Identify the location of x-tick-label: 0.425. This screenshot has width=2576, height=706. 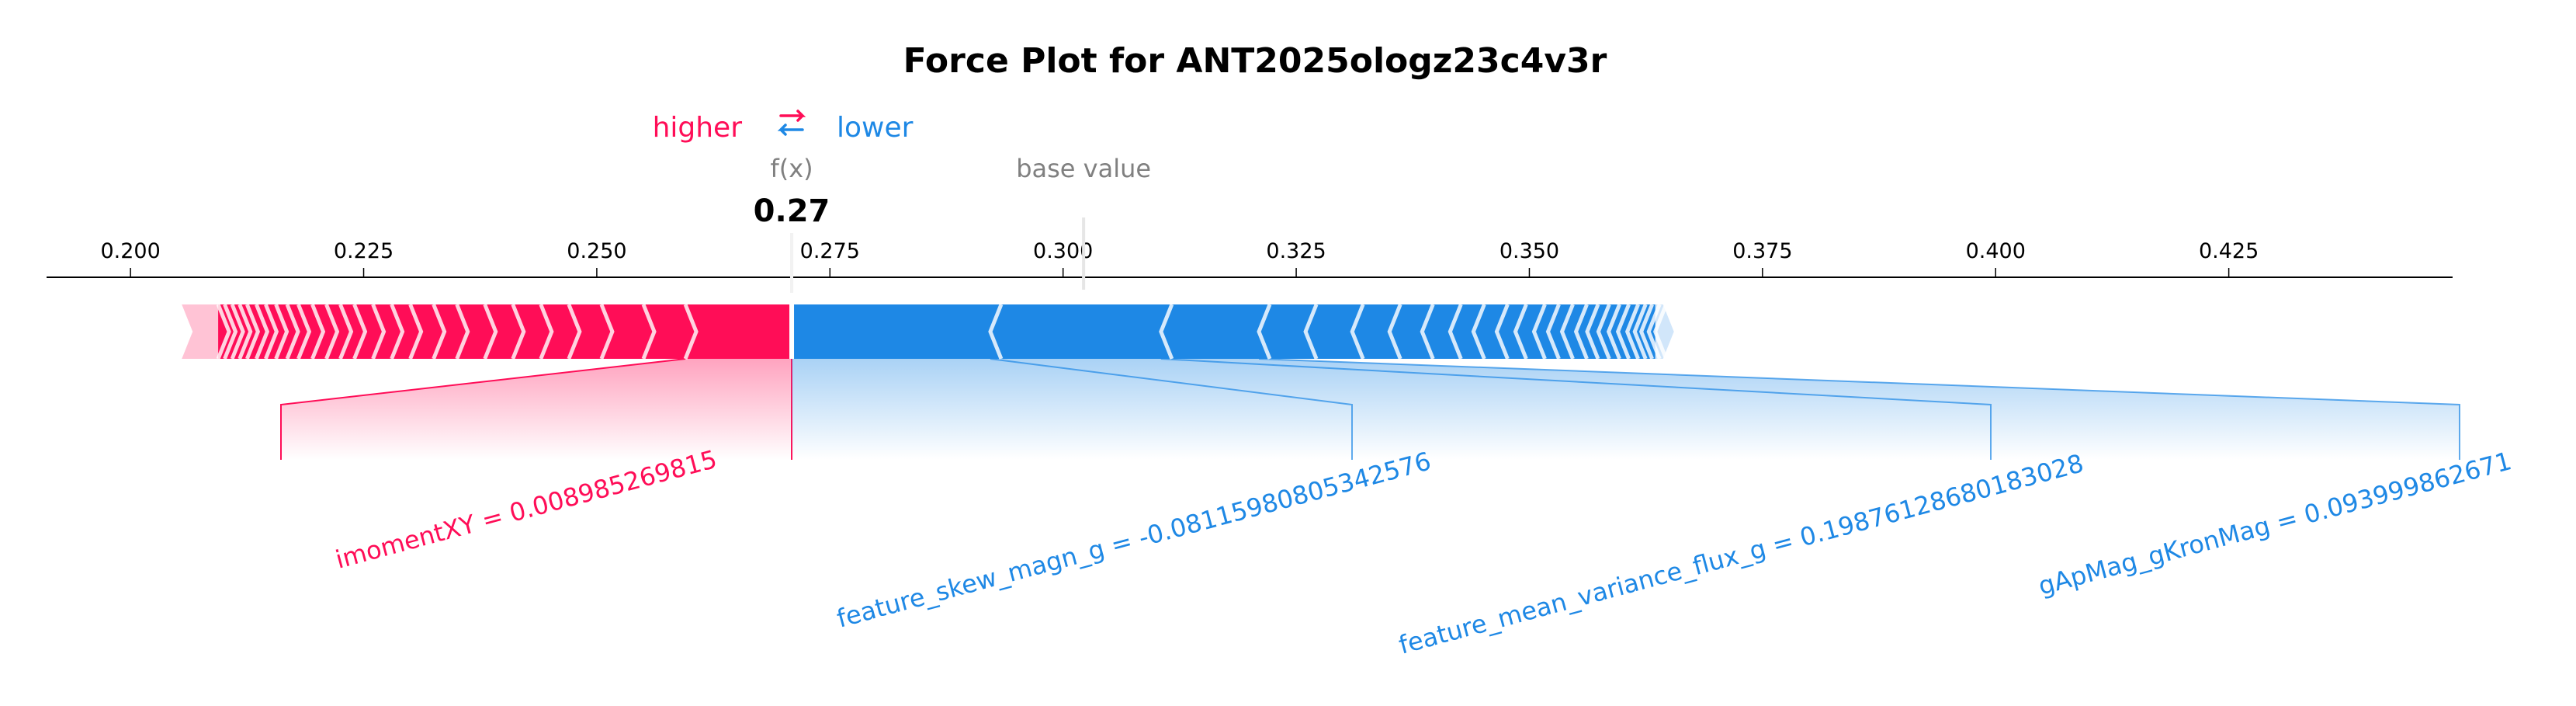
(2229, 251).